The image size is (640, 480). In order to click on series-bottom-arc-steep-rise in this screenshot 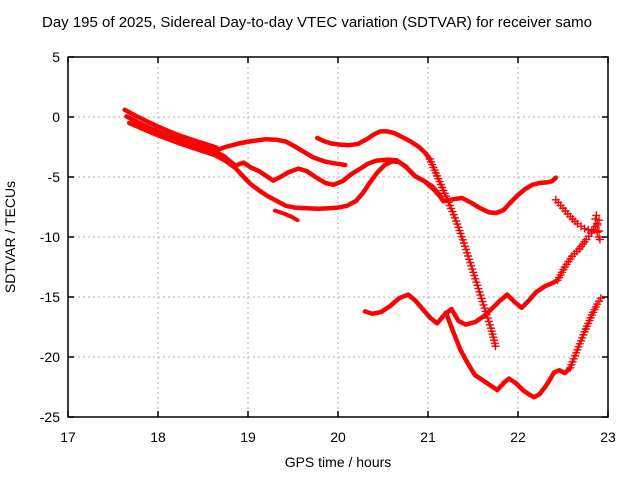, I will do `click(585, 333)`.